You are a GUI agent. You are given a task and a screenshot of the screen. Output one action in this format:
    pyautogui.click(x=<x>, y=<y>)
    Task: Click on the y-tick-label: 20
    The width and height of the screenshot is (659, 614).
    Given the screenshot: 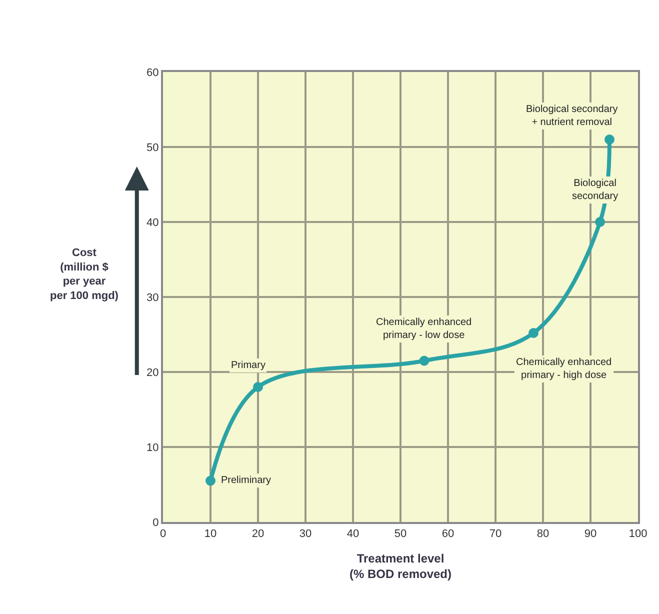 What is the action you would take?
    pyautogui.click(x=152, y=372)
    